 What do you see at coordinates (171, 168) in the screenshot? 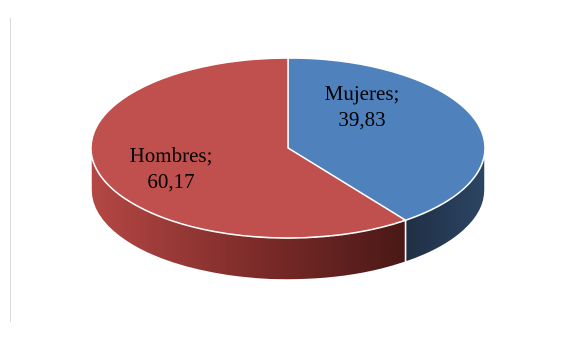
I see `data-label-hombres: Hombres; 60,17` at bounding box center [171, 168].